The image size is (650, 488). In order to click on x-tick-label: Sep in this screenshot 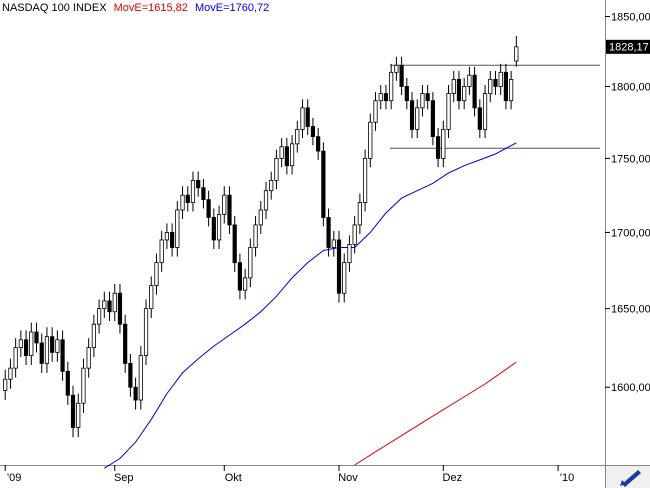, I will do `click(124, 478)`.